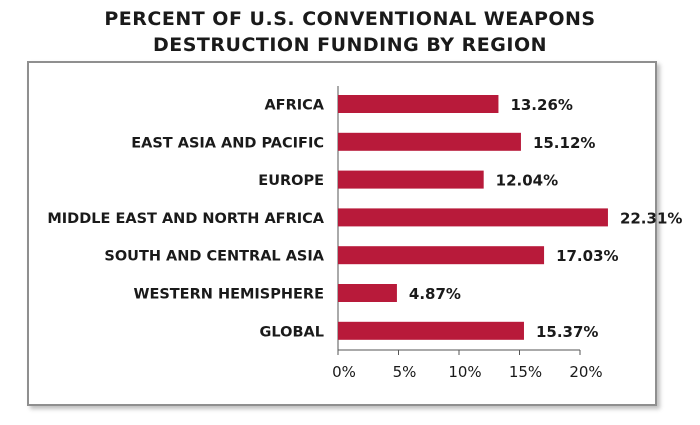 This screenshot has height=425, width=700. Describe the element at coordinates (350, 45) in the screenshot. I see `chart-title-line-2: DESTRUCTION FUNDING BY REGION` at that location.